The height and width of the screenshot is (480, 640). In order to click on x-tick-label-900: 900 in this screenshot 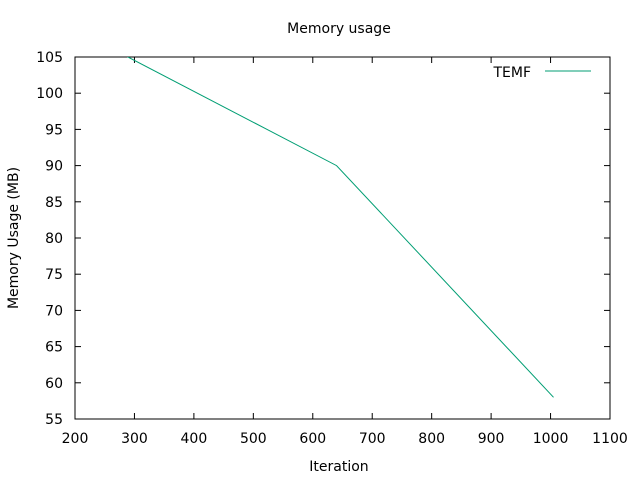, I will do `click(491, 439)`.